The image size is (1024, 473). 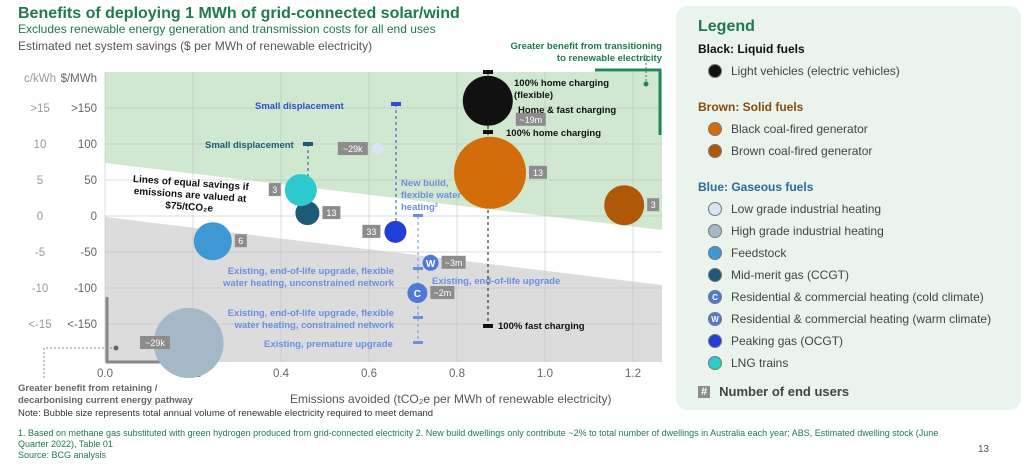 I want to click on y-unit-ckwh: c/kWh, so click(x=40, y=79).